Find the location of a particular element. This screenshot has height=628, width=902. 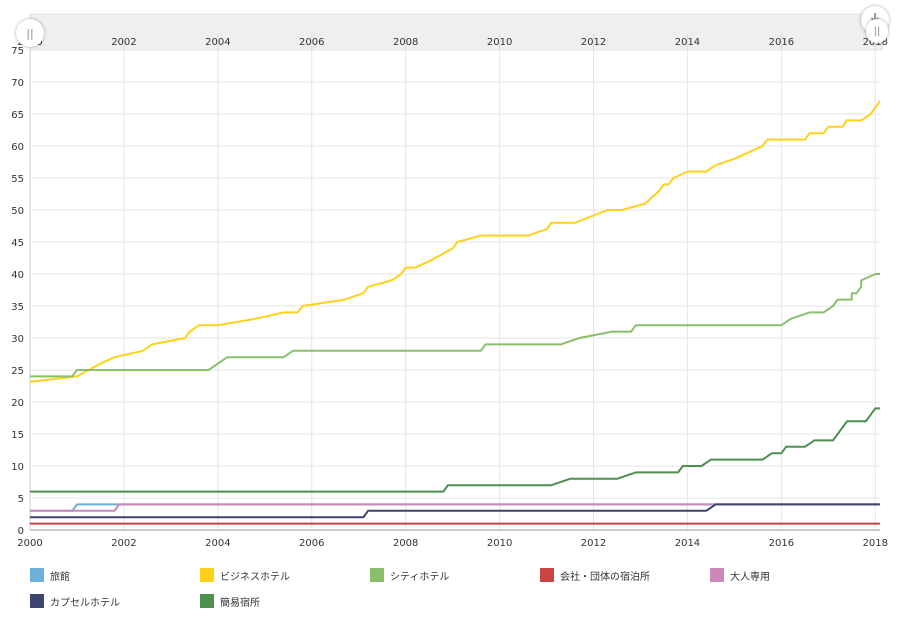

navigator-tick-label: 2002 is located at coordinates (123, 42).